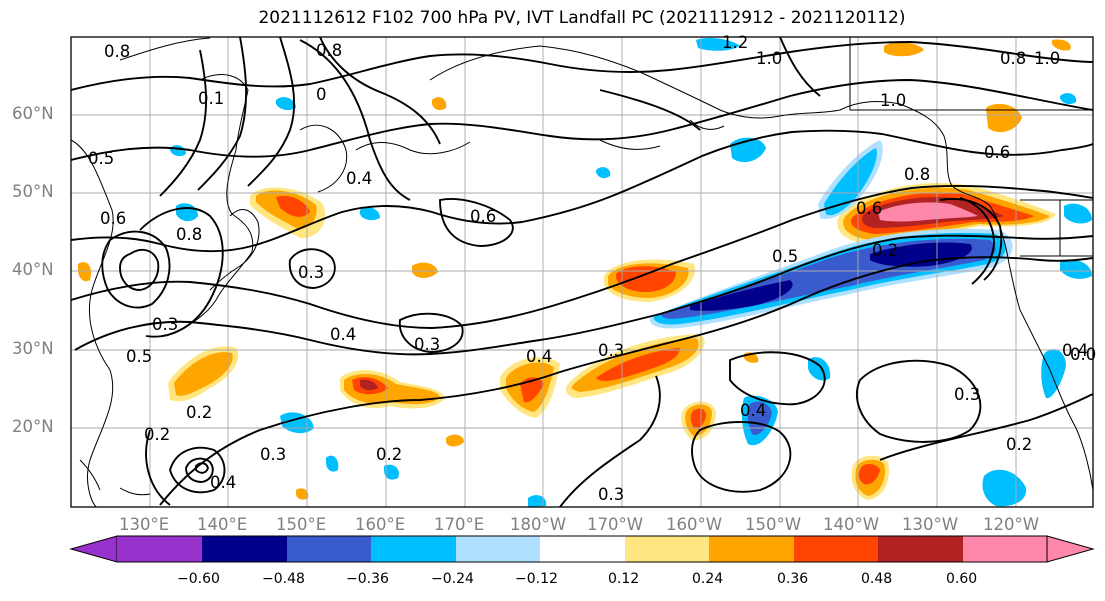 The height and width of the screenshot is (601, 1105). What do you see at coordinates (321, 94) in the screenshot?
I see `contour-label: 0` at bounding box center [321, 94].